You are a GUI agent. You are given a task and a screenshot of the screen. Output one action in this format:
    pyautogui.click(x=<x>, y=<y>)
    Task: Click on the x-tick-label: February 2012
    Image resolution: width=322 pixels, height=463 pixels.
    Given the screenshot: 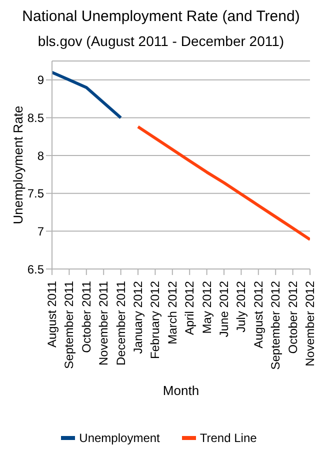 What is the action you would take?
    pyautogui.click(x=155, y=320)
    